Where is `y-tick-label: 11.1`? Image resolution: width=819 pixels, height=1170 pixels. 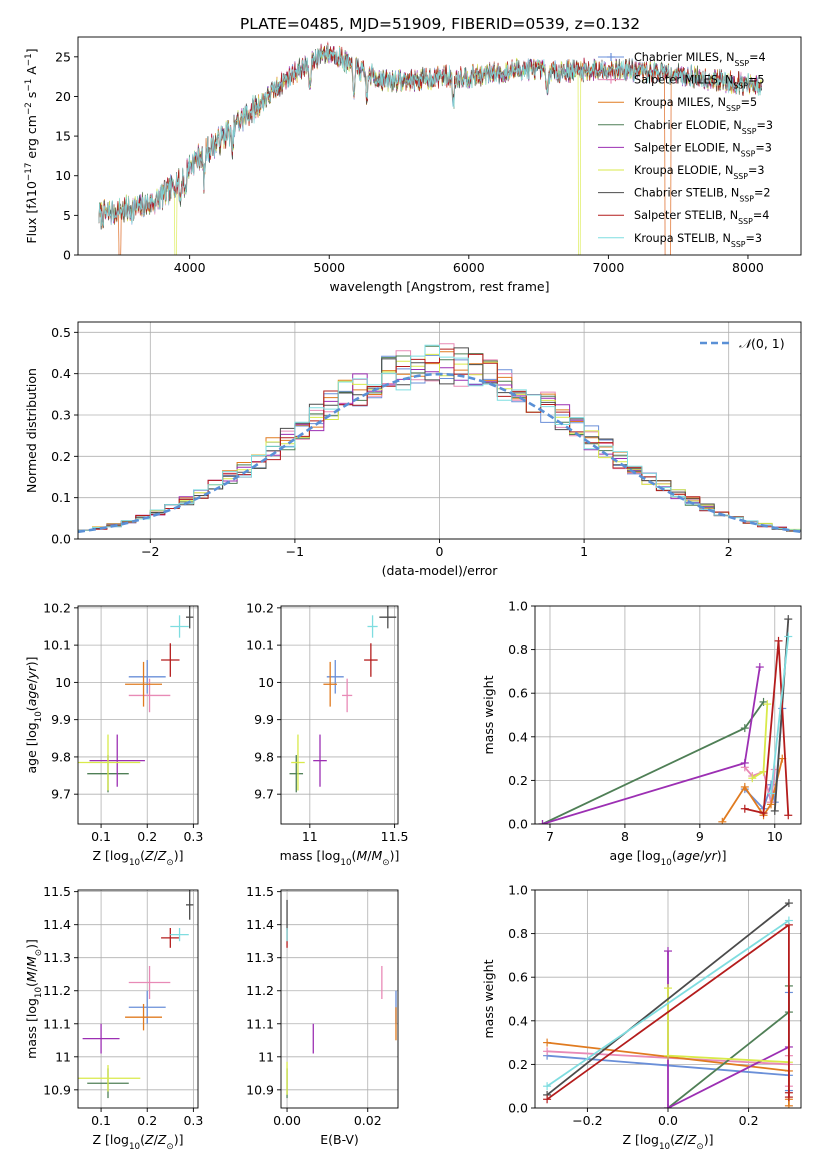
y-tick-label: 11.1 is located at coordinates (57, 1023).